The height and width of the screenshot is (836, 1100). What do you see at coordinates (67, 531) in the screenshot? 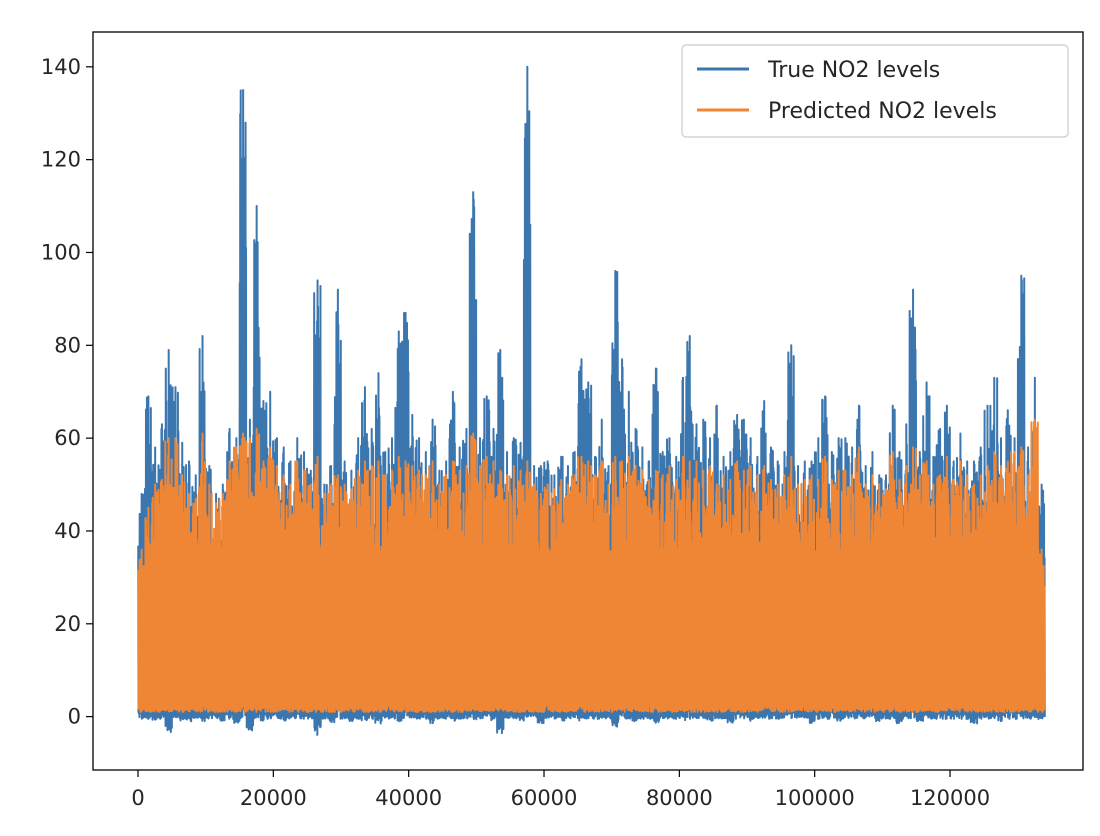
I see `y-tick-label: 40` at bounding box center [67, 531].